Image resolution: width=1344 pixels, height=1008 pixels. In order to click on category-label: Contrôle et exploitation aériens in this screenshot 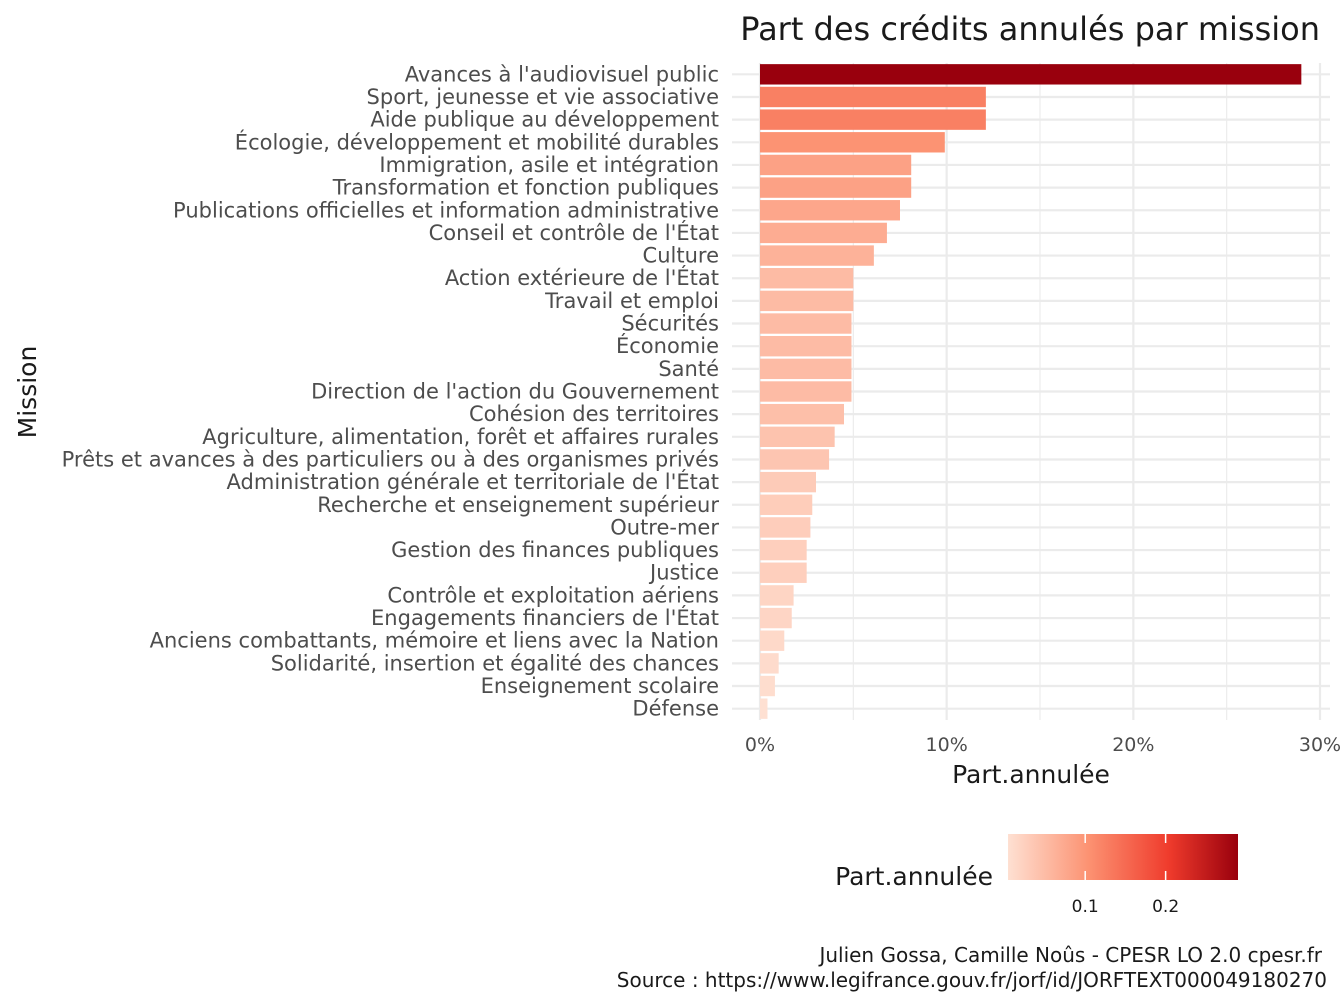, I will do `click(553, 595)`.